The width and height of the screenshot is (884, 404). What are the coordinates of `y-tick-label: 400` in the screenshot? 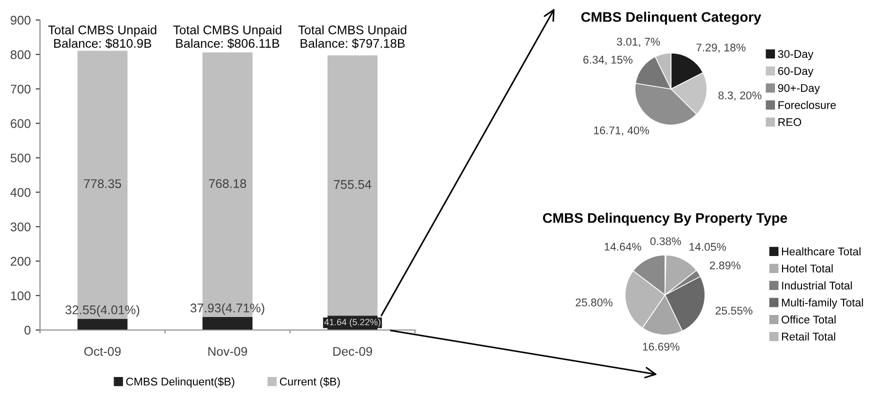 It's located at (20, 192).